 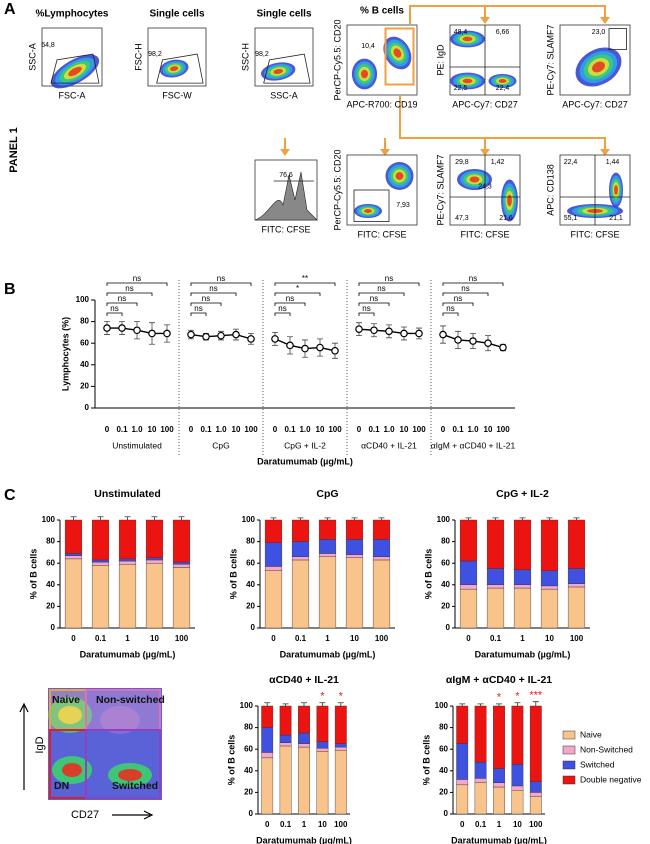 I want to click on flow-plot: FITC: CFSE 76,6, so click(x=286, y=196).